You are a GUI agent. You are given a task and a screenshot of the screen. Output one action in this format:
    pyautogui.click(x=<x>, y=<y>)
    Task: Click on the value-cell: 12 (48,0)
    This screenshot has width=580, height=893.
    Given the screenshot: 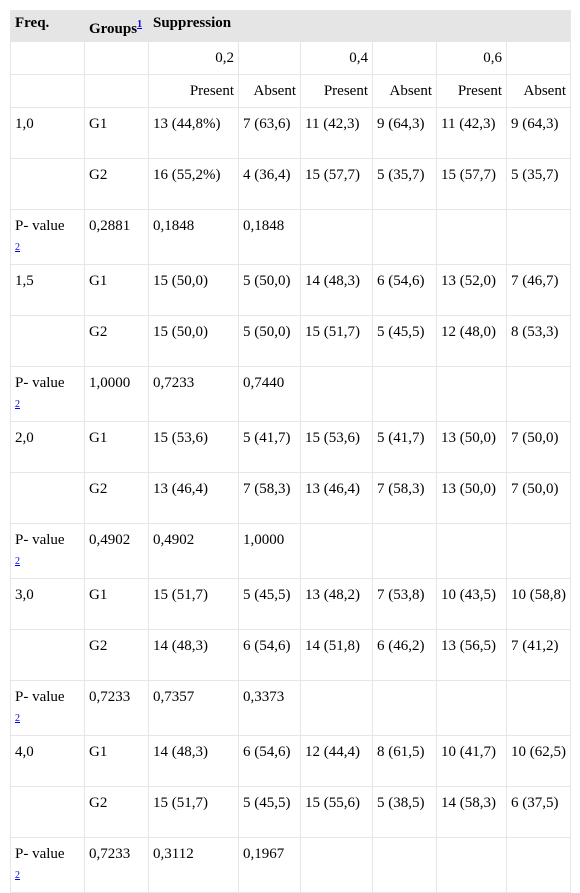 What is the action you would take?
    pyautogui.click(x=471, y=341)
    